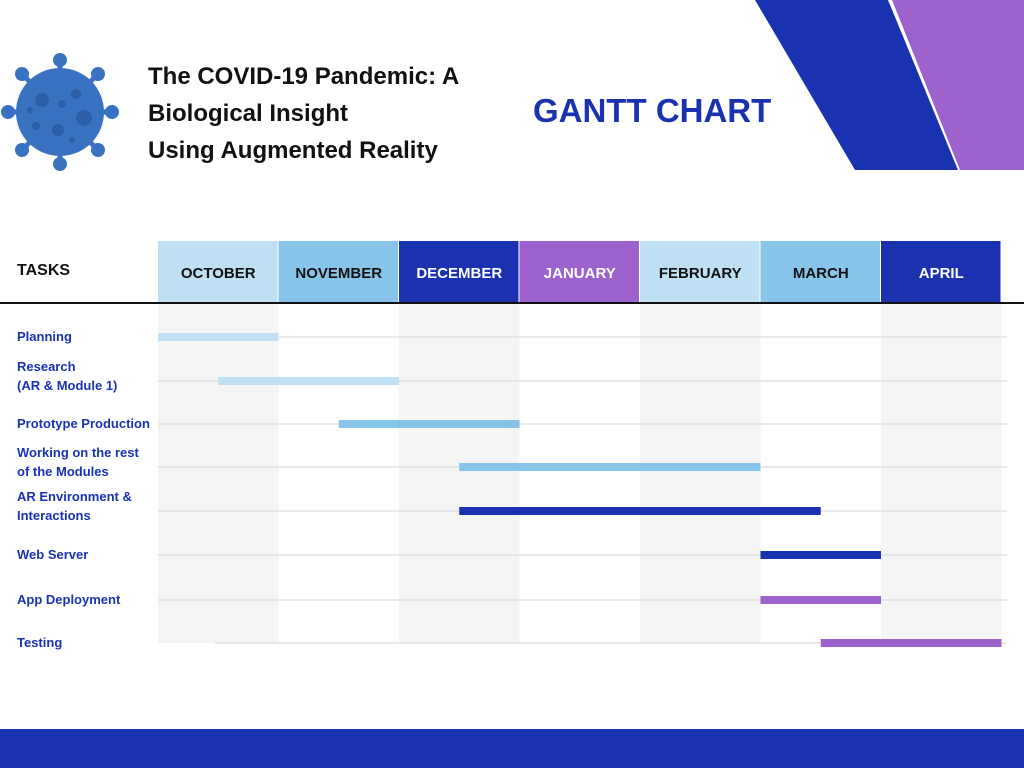  Describe the element at coordinates (83, 423) in the screenshot. I see `task-label-line: Prototype Production` at that location.